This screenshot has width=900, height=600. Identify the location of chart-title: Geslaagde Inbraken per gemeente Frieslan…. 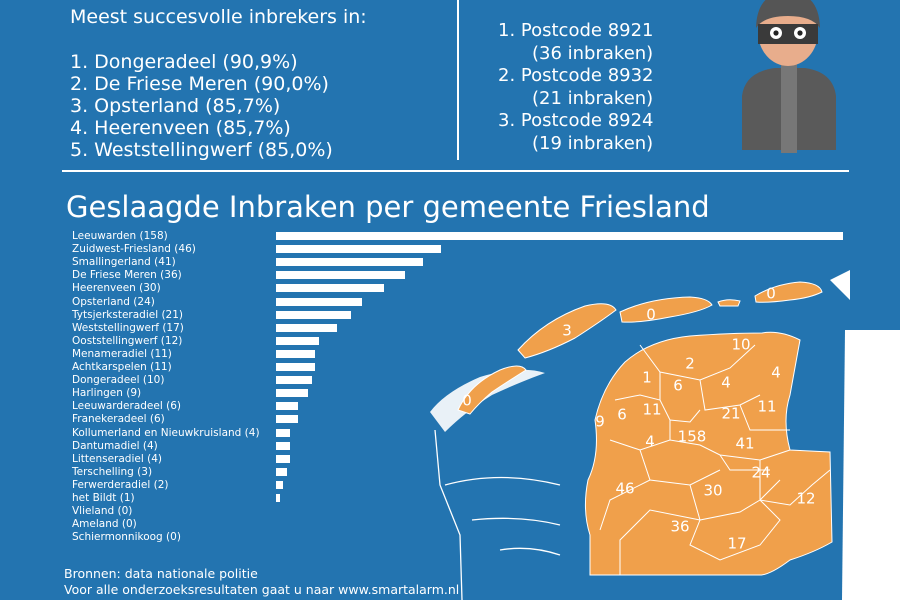
(388, 207).